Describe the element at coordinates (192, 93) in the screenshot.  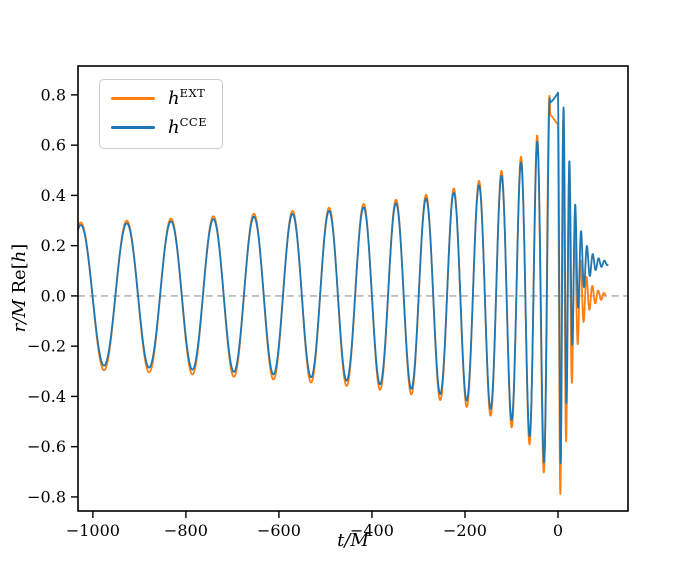
I see `legend-label-ext-sup: EXT` at that location.